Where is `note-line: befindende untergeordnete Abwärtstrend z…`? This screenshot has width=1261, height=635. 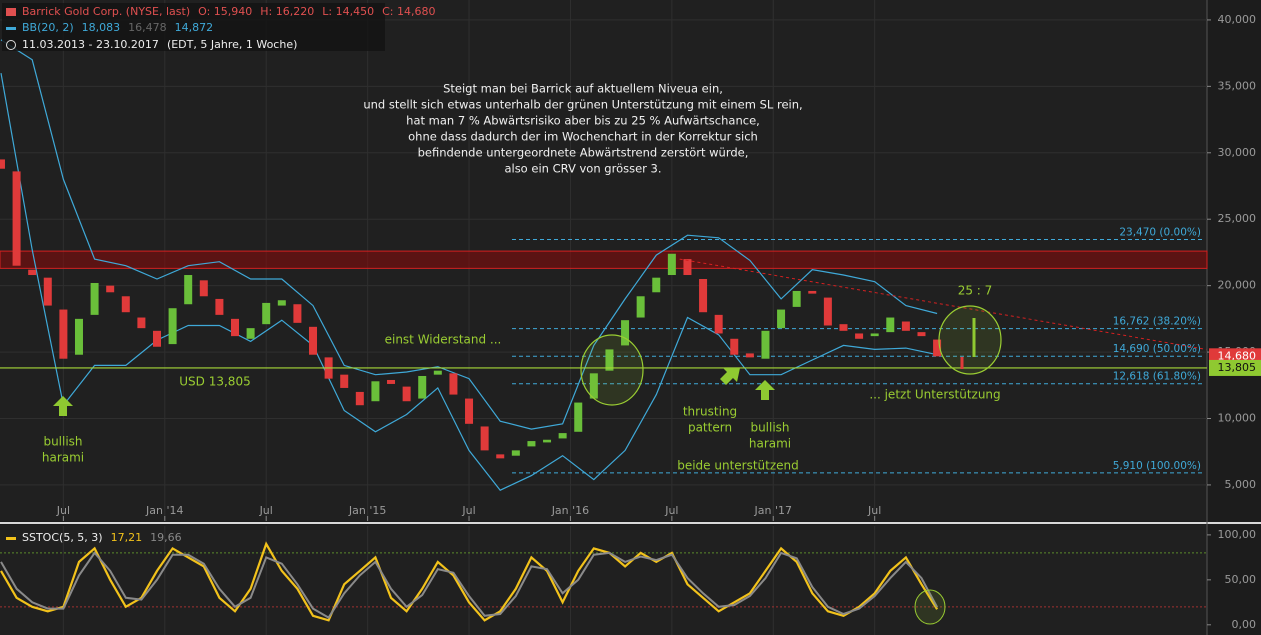 note-line: befindende untergeordnete Abwärtstrend z… is located at coordinates (583, 153).